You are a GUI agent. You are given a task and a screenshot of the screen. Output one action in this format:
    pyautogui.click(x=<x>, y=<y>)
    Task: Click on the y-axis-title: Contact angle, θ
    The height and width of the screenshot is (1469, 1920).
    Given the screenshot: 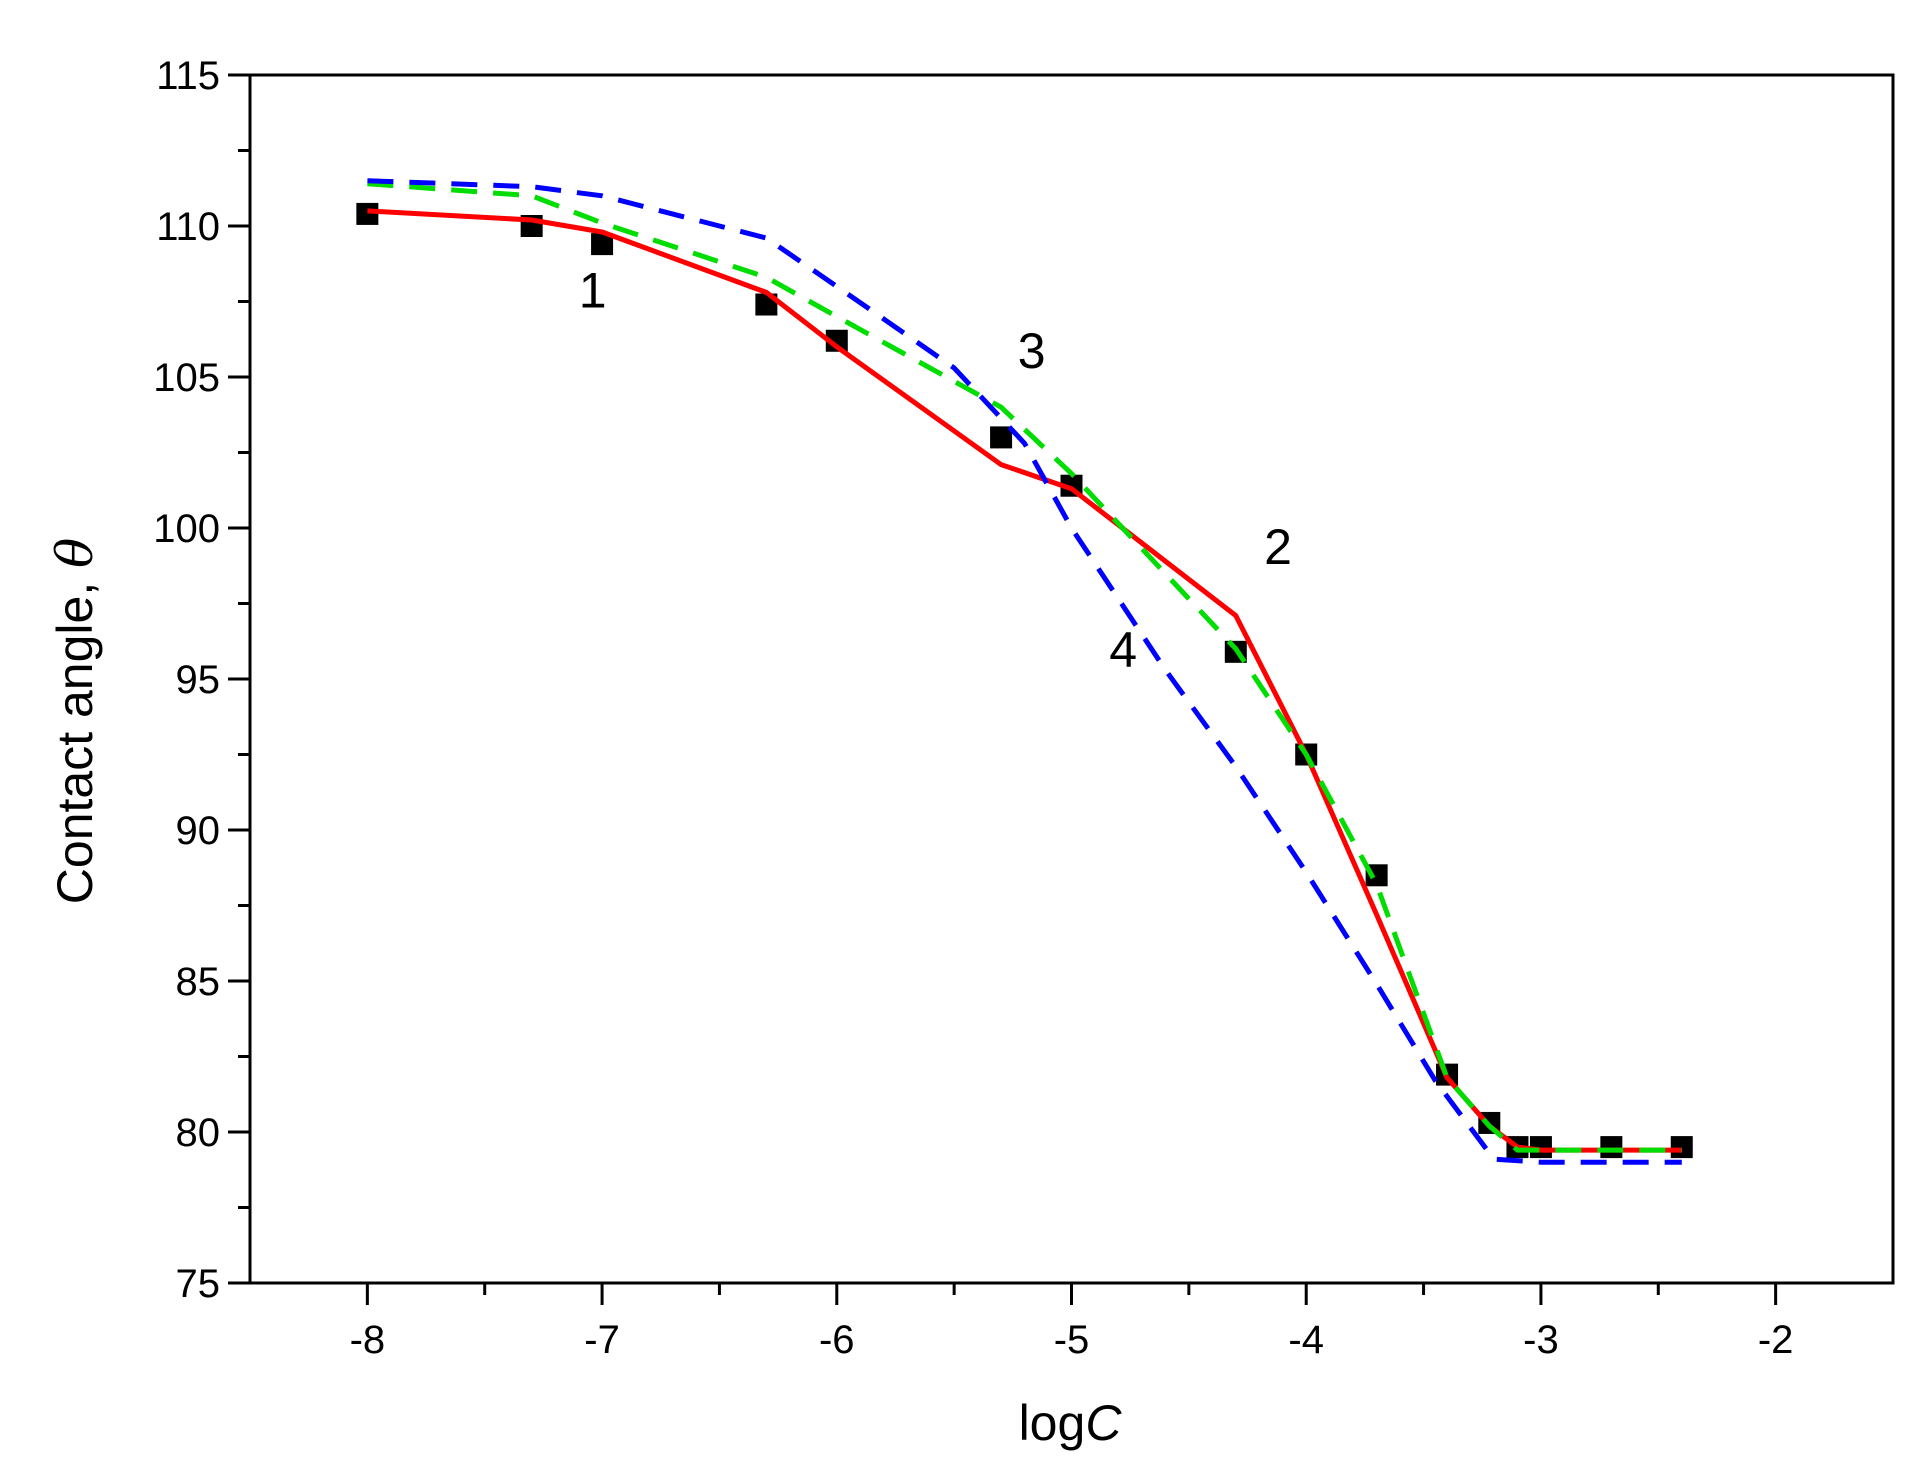 What is the action you would take?
    pyautogui.click(x=75, y=721)
    